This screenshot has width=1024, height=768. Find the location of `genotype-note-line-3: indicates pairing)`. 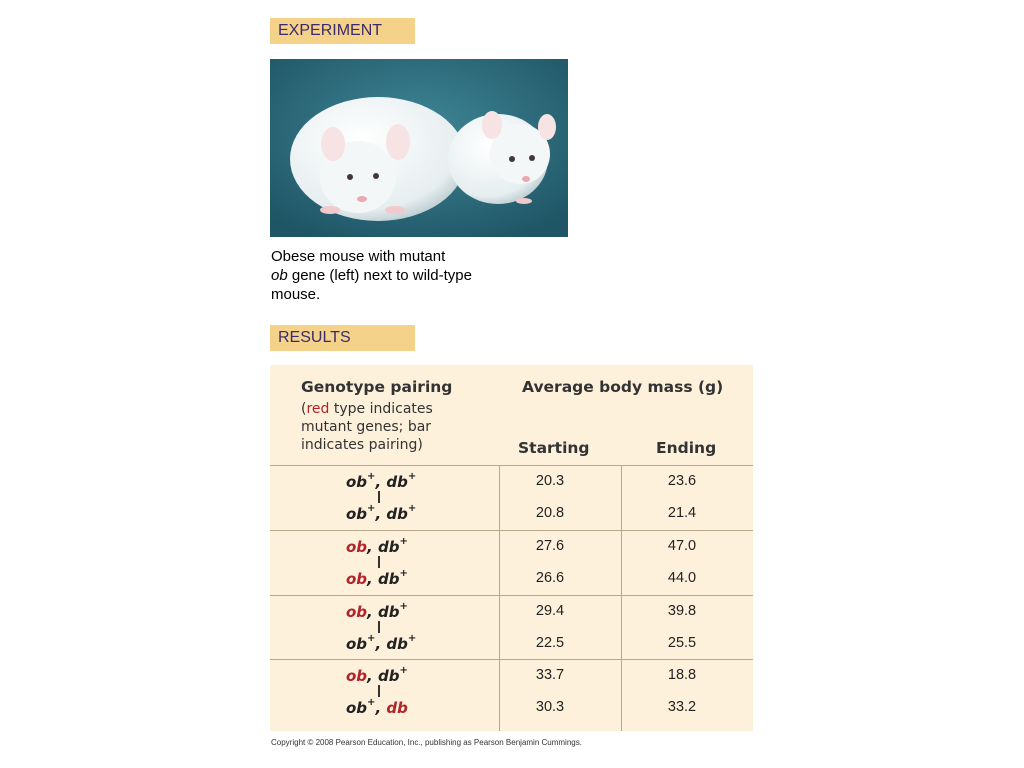

genotype-note-line-3: indicates pairing) is located at coordinates (362, 445).